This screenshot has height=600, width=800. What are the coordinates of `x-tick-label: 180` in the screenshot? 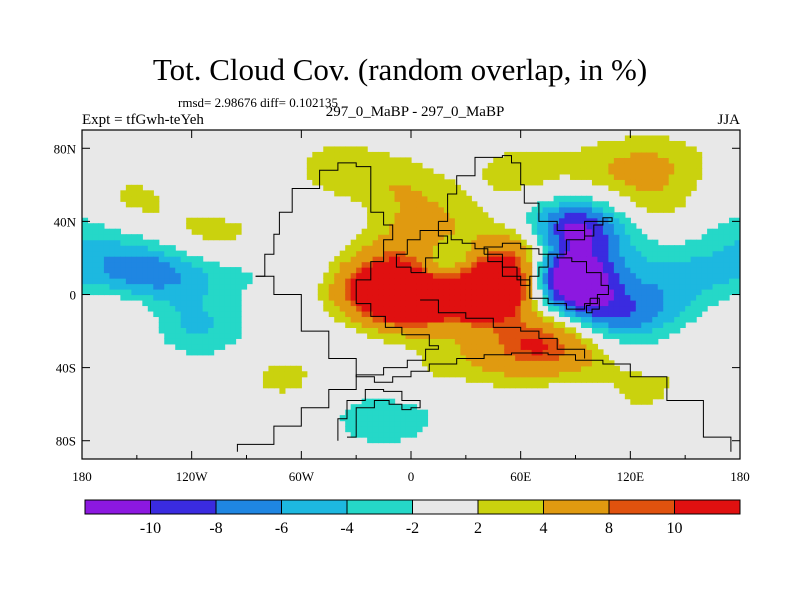 It's located at (82, 476).